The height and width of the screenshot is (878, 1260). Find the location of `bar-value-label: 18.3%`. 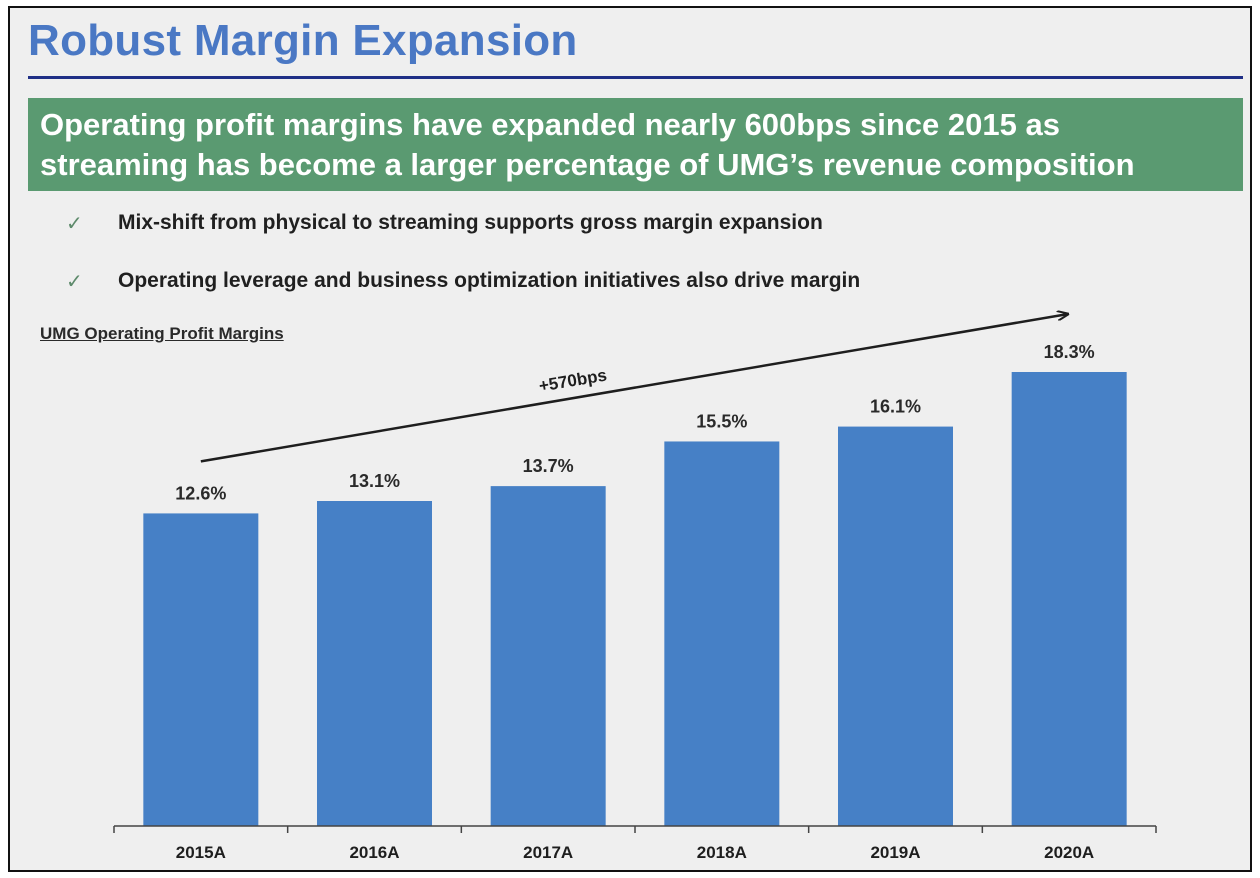

bar-value-label: 18.3% is located at coordinates (1069, 352).